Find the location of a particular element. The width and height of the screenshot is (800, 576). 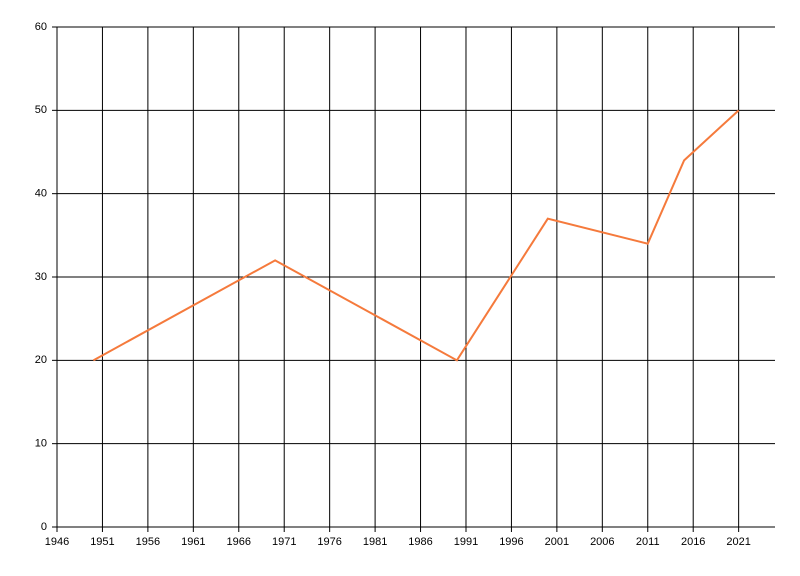

x-tick-label: 2011 is located at coordinates (648, 542).